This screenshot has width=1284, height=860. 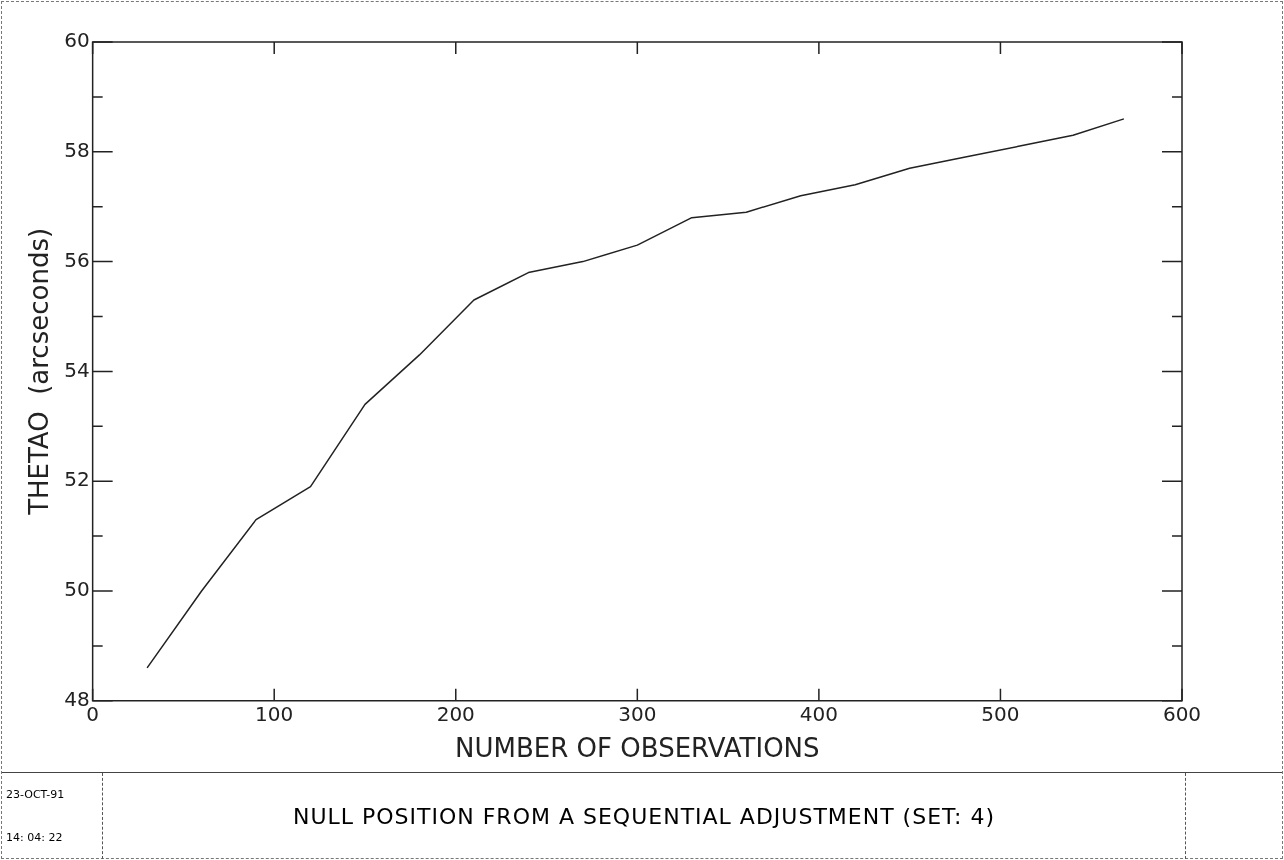 What do you see at coordinates (36, 794) in the screenshot?
I see `text: 23-OCT-91` at bounding box center [36, 794].